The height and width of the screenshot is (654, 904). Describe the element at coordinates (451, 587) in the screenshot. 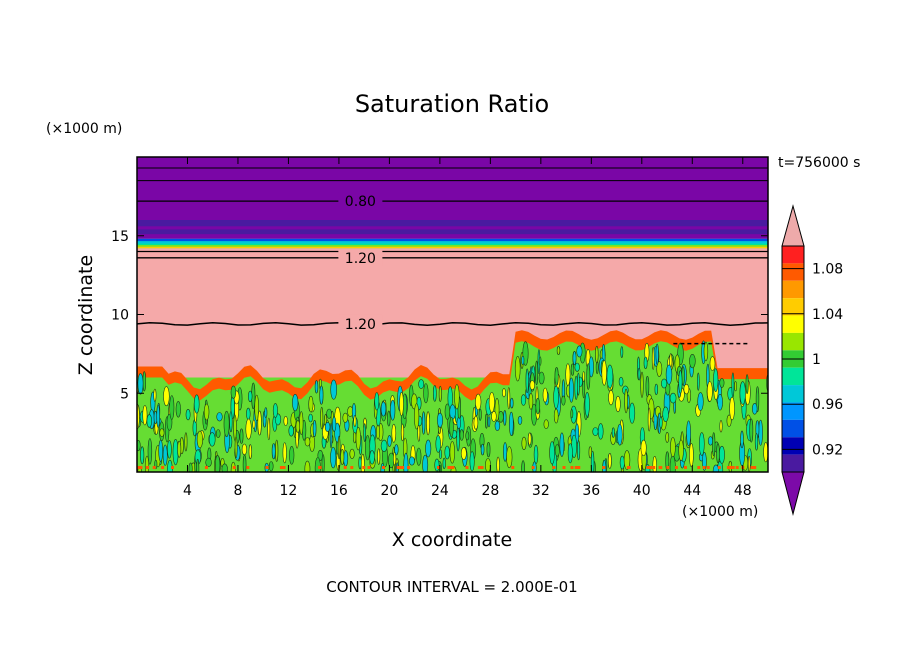

I see `contour-interval-note: CONTOUR INTERVAL = 2.000E-01` at that location.